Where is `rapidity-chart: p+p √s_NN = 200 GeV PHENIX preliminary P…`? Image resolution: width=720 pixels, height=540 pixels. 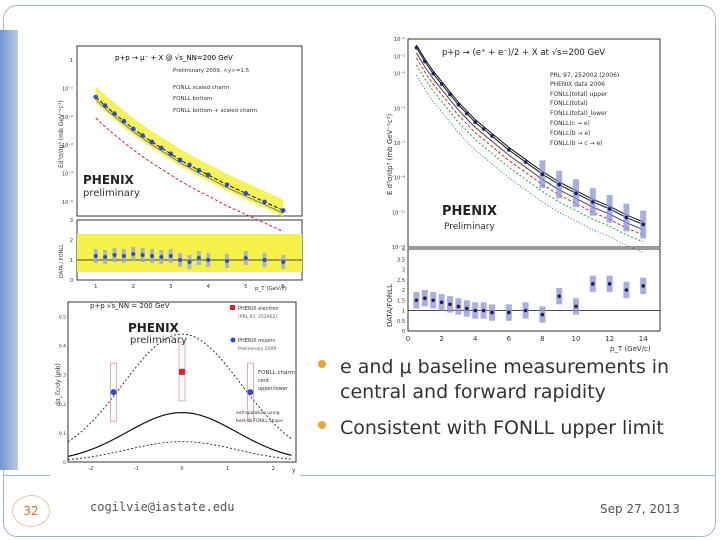
rapidity-chart: p+p √s_NN = 200 GeV PHENIX preliminary P… is located at coordinates (176, 387).